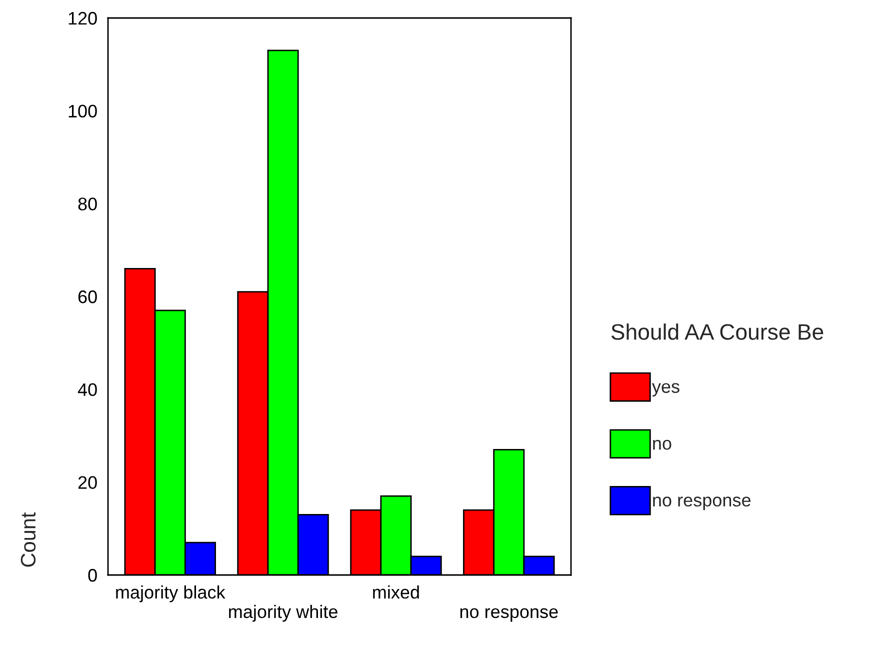 The image size is (881, 652). What do you see at coordinates (396, 592) in the screenshot?
I see `x-tick-label: mixed` at bounding box center [396, 592].